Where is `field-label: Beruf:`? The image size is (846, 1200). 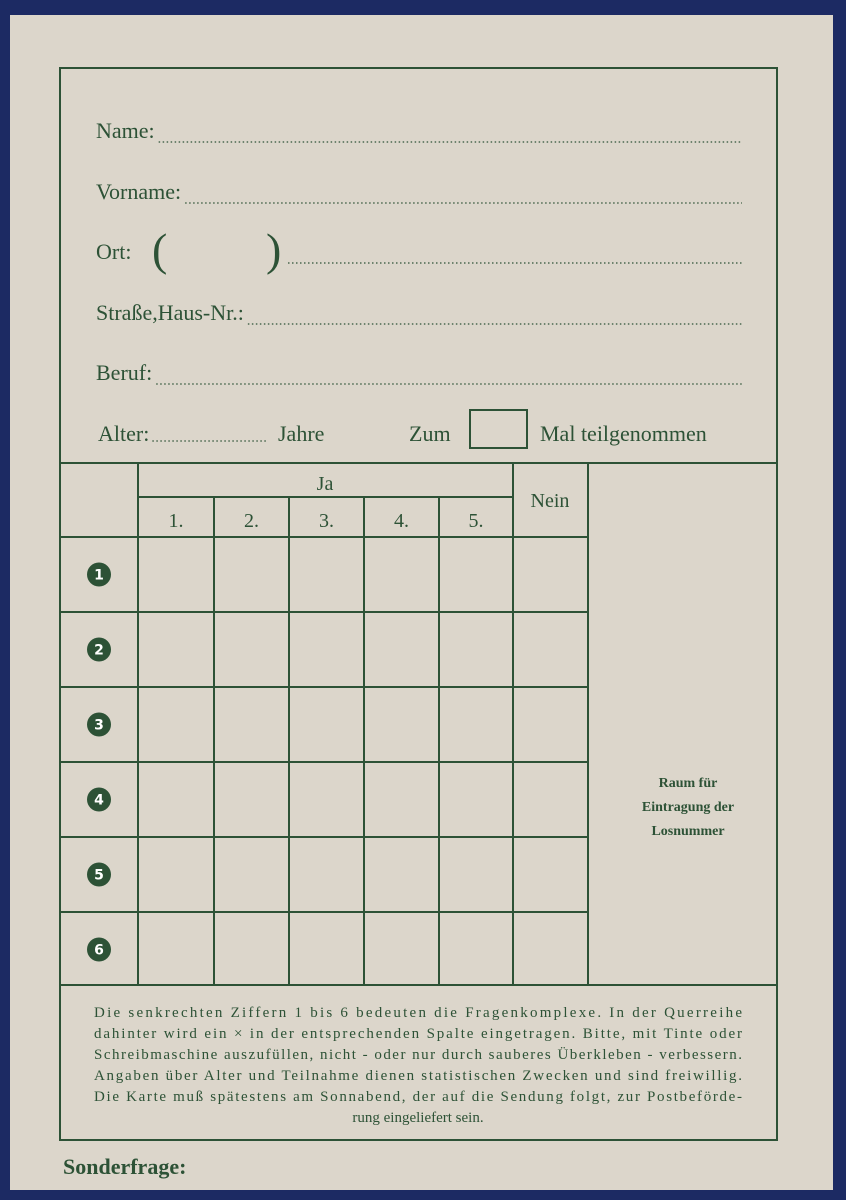 field-label: Beruf: is located at coordinates (124, 372).